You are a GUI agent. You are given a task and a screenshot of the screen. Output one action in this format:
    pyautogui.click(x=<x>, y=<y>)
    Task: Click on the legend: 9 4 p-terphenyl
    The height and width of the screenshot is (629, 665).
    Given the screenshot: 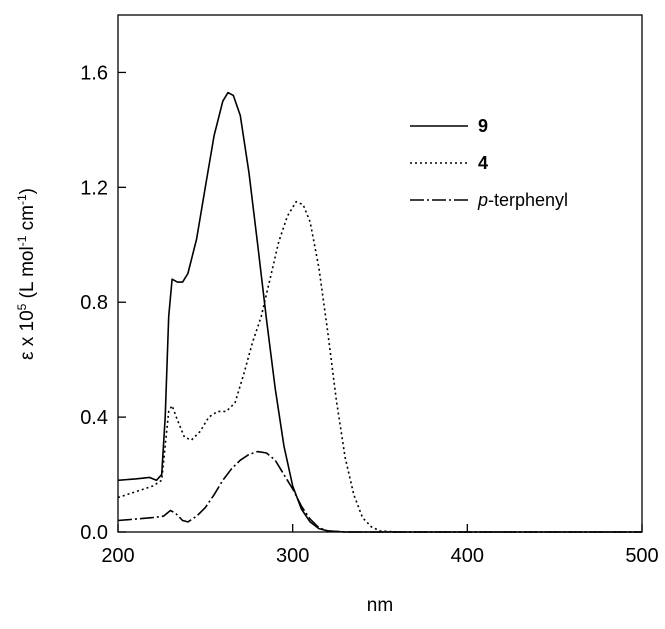 What is the action you would take?
    pyautogui.click(x=489, y=163)
    